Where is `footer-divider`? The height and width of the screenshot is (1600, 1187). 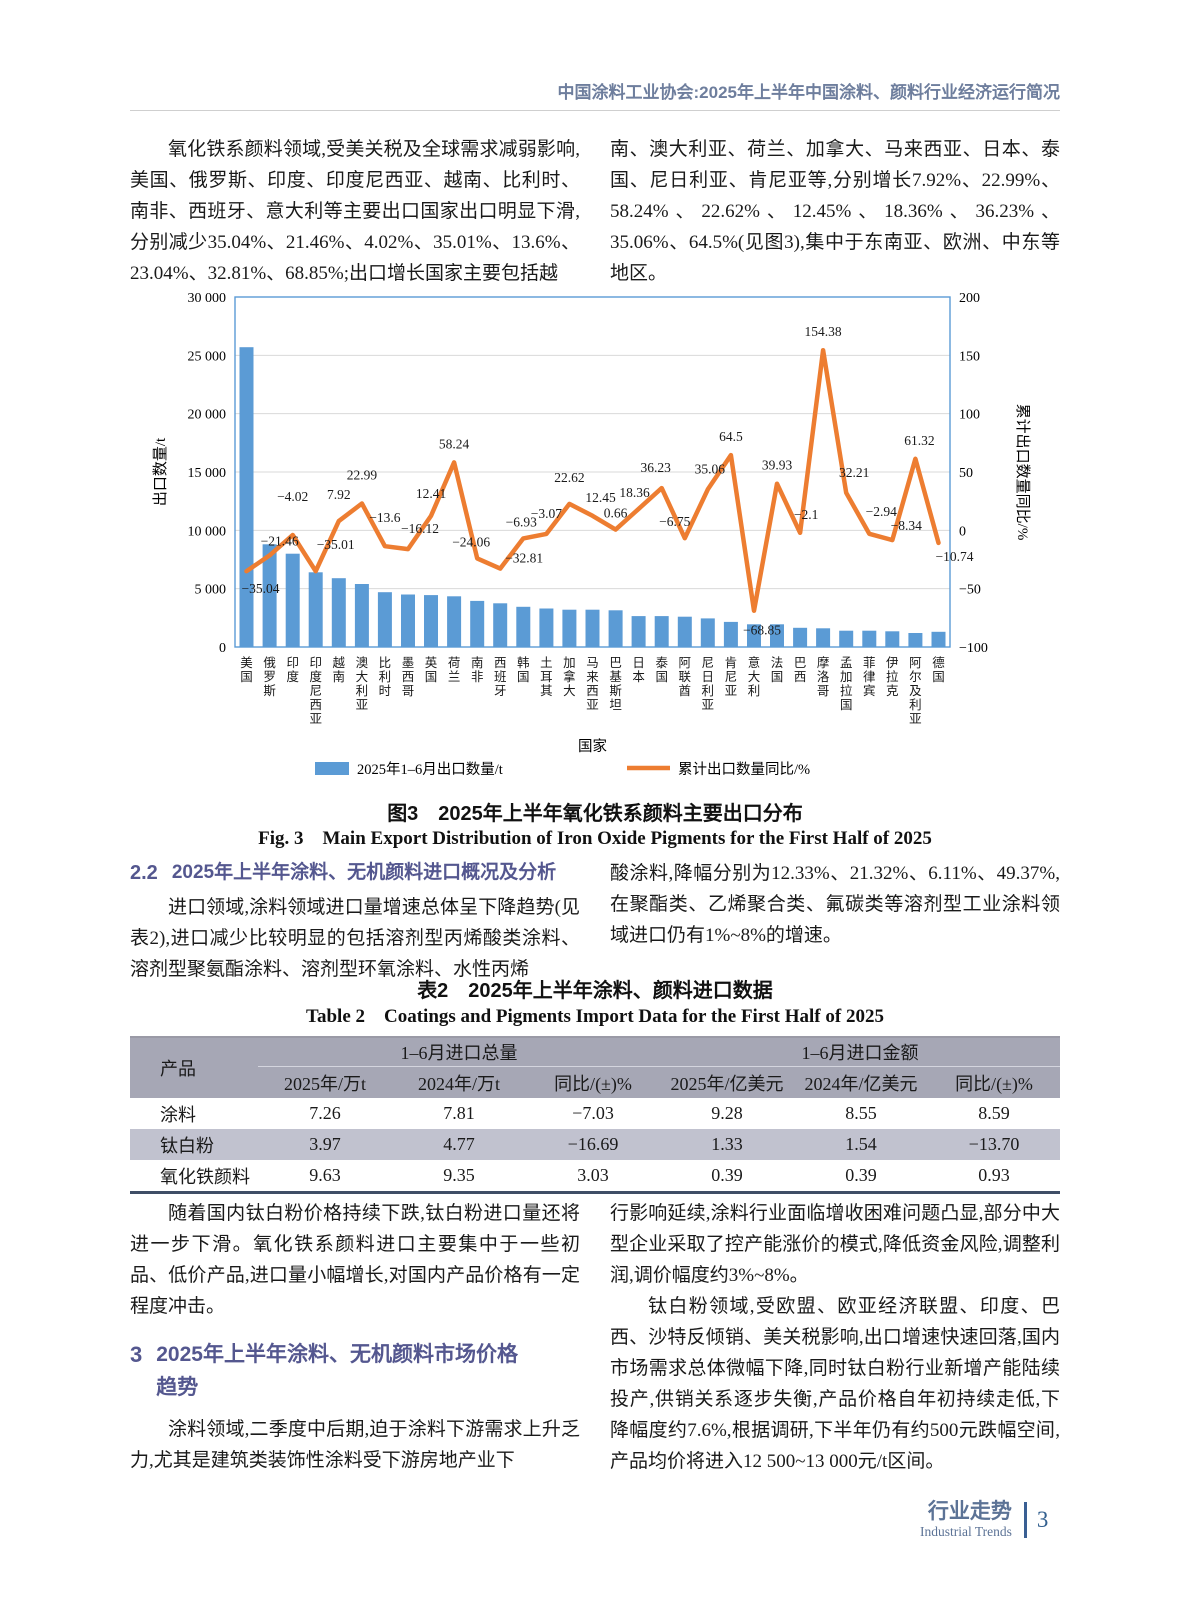
footer-divider is located at coordinates (1025, 1520).